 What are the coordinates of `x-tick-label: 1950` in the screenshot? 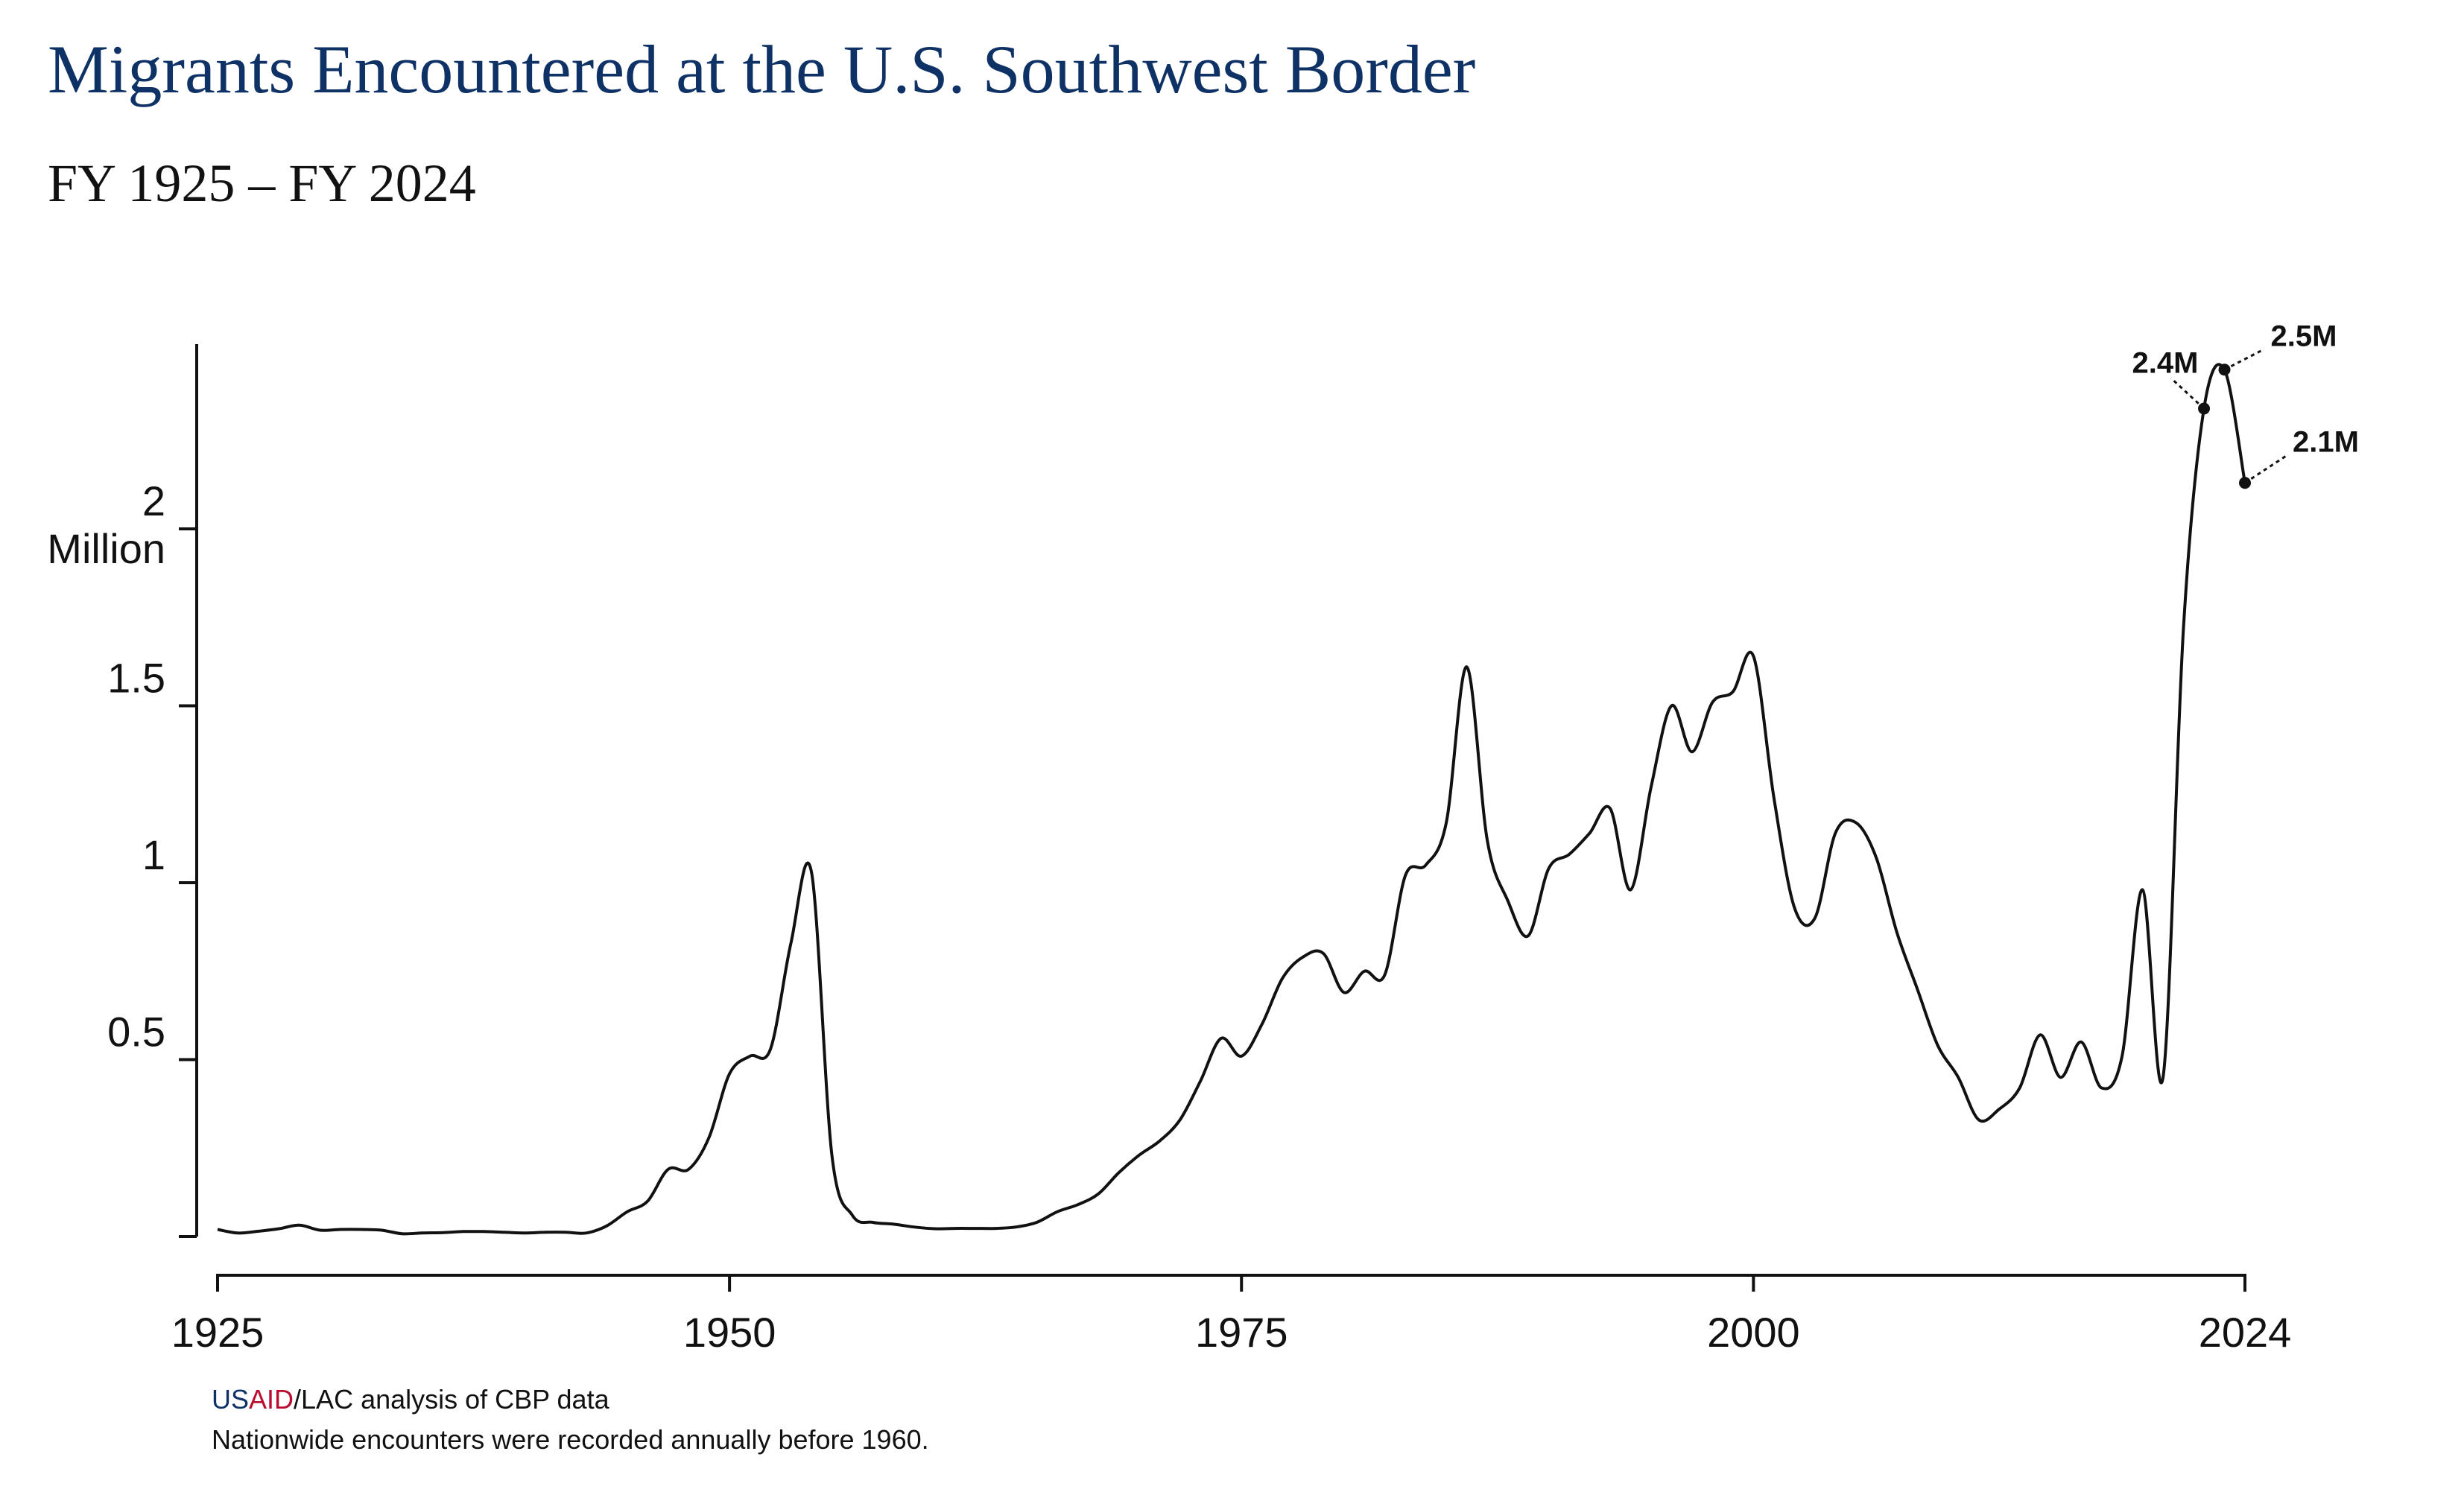 It's located at (729, 1332).